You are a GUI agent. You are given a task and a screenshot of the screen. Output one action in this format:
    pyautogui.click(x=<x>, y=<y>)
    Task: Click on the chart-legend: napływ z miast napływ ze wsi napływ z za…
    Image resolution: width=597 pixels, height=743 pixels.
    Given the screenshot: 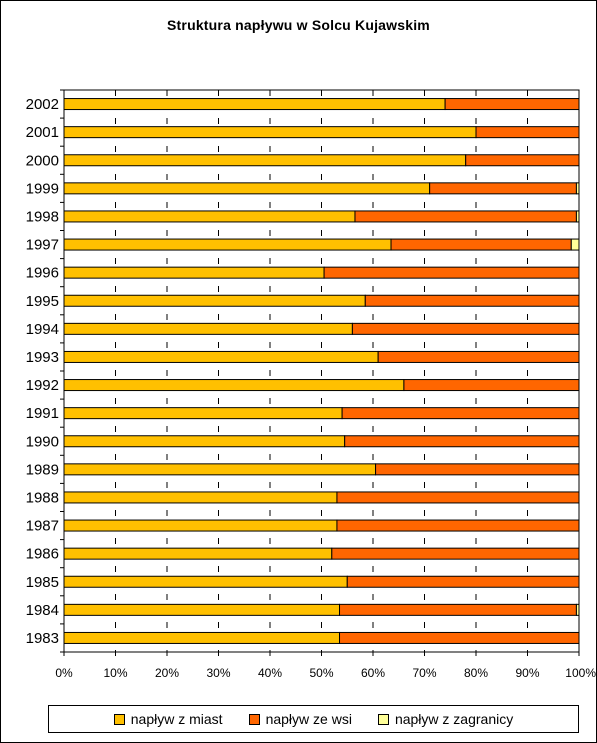 What is the action you would take?
    pyautogui.click(x=313, y=719)
    